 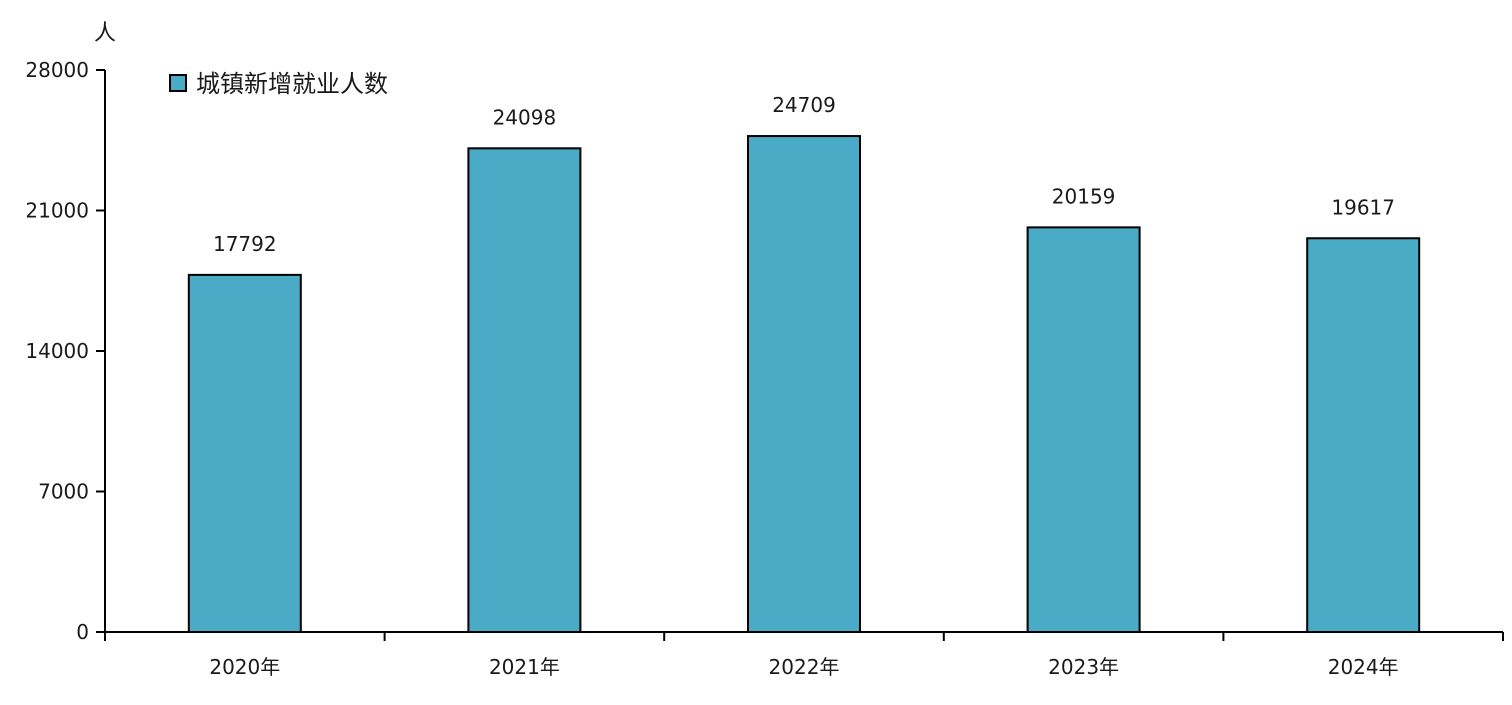 I want to click on x-category-label: 2022年, so click(x=804, y=667).